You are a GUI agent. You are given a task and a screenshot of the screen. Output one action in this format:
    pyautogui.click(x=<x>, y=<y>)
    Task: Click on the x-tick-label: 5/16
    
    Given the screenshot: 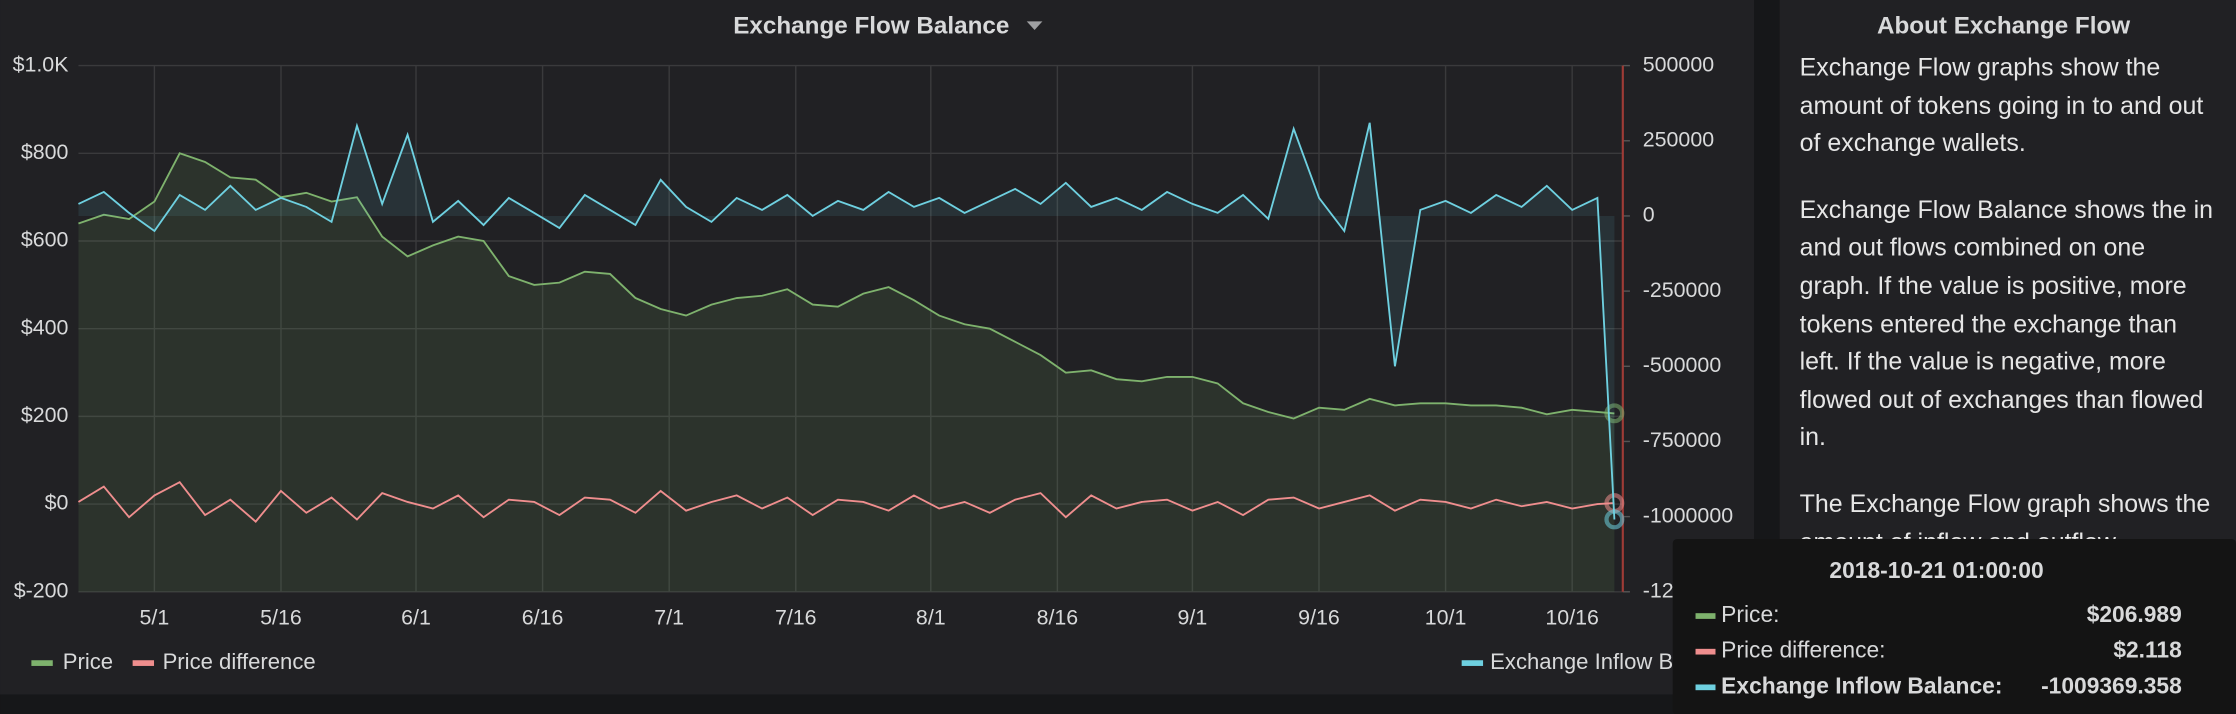 What is the action you would take?
    pyautogui.click(x=281, y=618)
    